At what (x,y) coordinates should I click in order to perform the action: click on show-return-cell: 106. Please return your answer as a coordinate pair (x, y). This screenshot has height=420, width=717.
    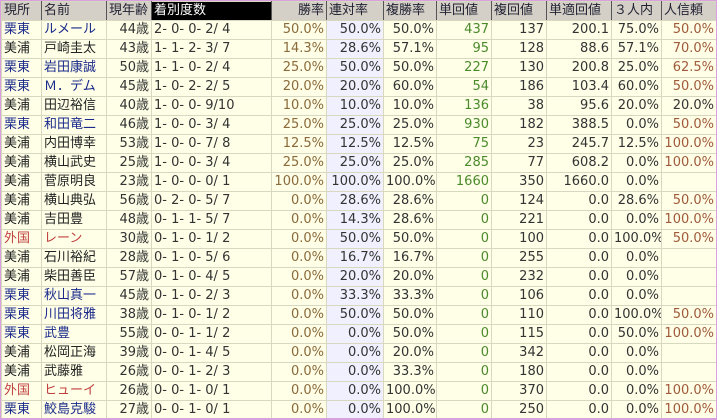
    Looking at the image, I should click on (519, 296).